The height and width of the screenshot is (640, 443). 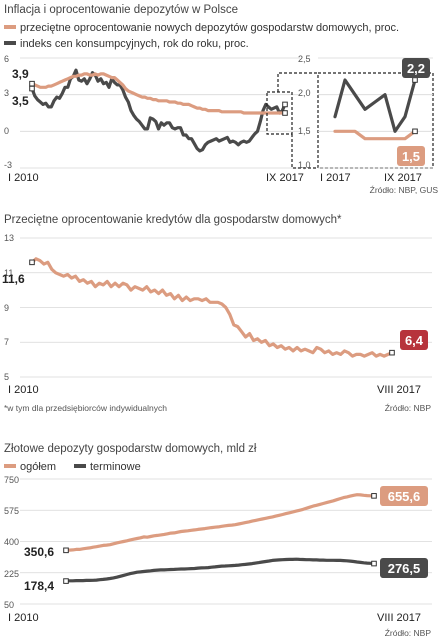 I want to click on total-end-badge, so click(x=404, y=496).